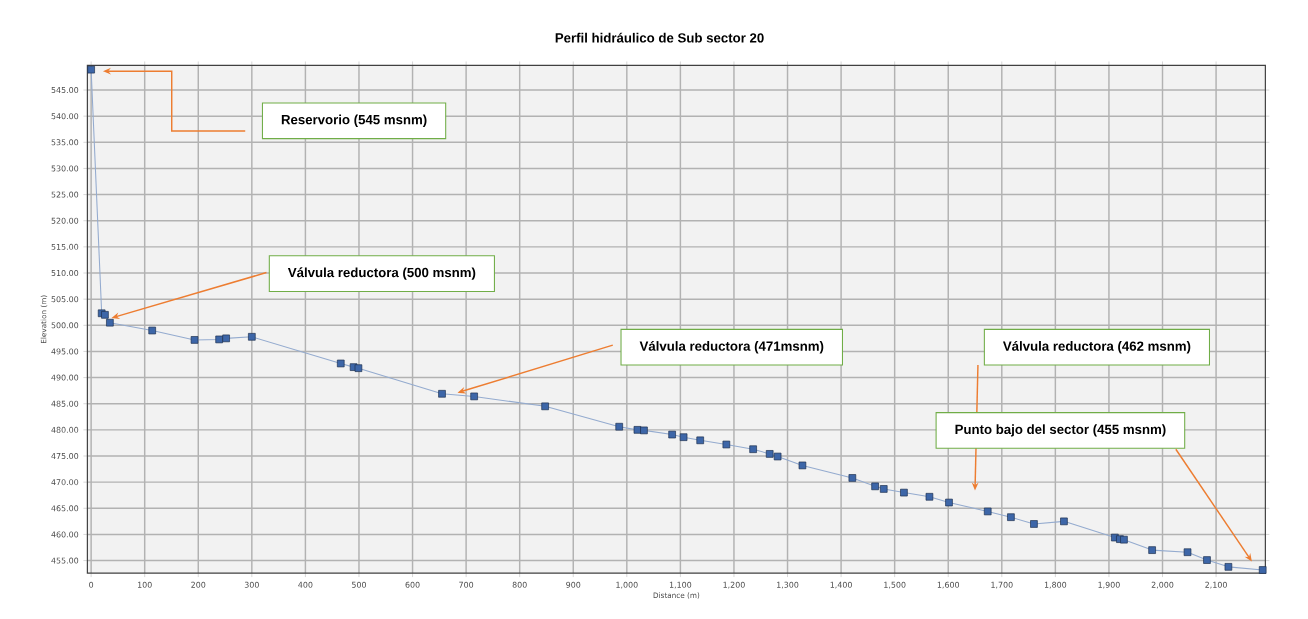 This screenshot has height=619, width=1308. I want to click on annotation: Reservorio (545 msnm), so click(354, 121).